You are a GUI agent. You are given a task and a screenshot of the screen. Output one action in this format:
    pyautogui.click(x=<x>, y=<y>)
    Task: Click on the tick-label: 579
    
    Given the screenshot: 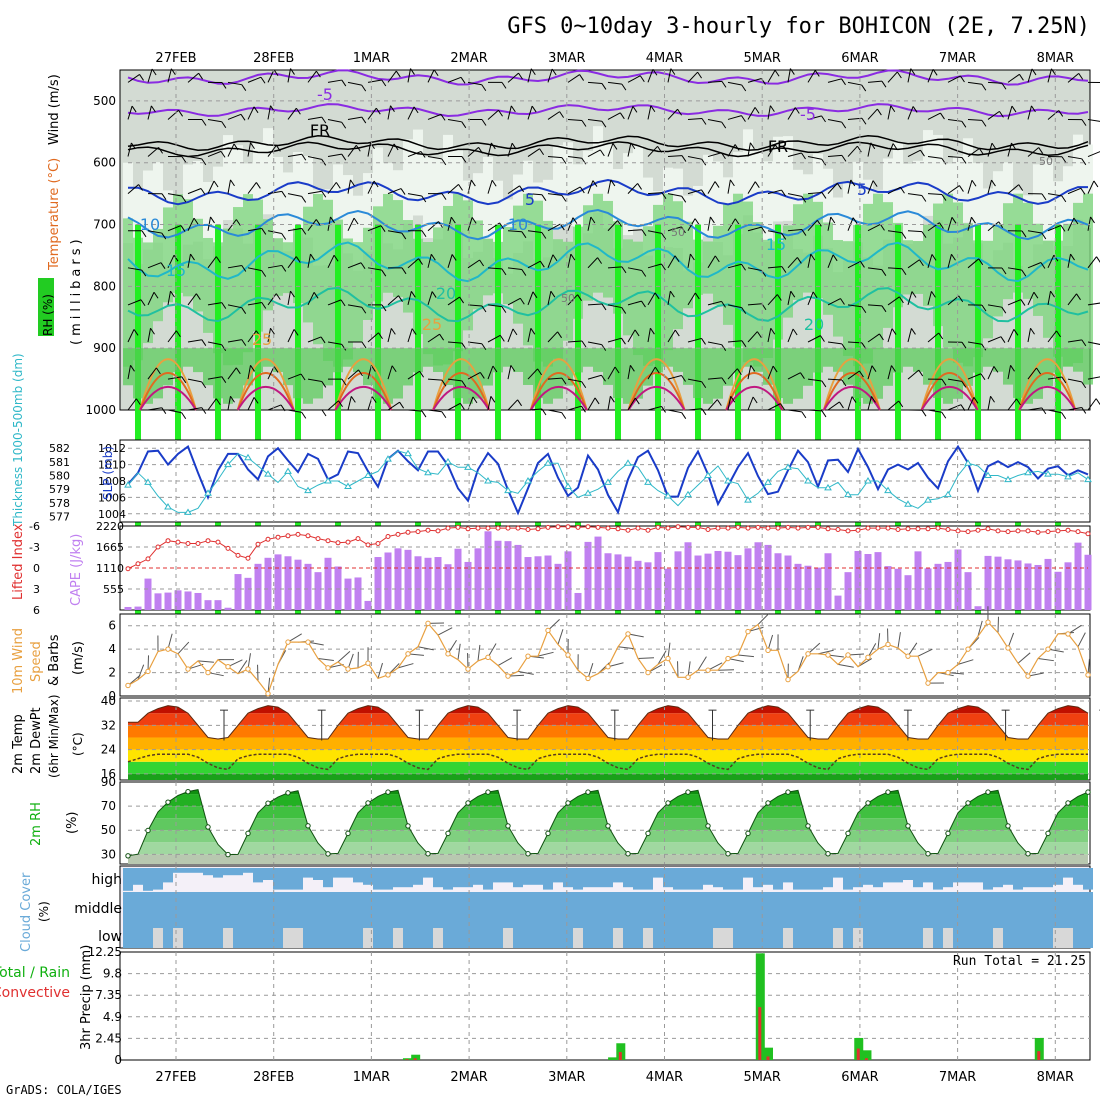 What is the action you would take?
    pyautogui.click(x=59, y=489)
    